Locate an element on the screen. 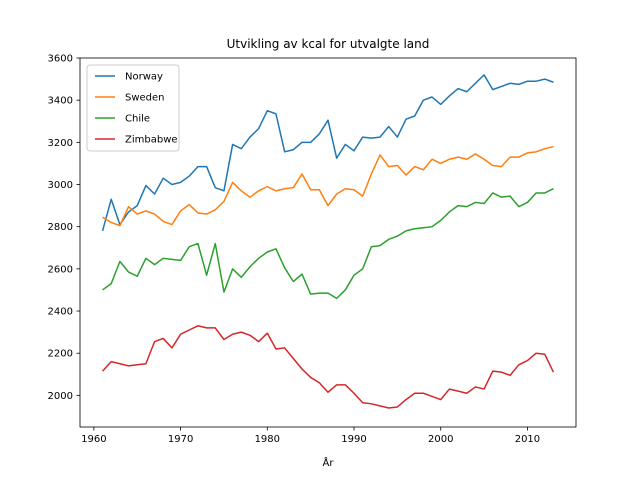 The image size is (640, 480). series-line-zimbabwe is located at coordinates (328, 367).